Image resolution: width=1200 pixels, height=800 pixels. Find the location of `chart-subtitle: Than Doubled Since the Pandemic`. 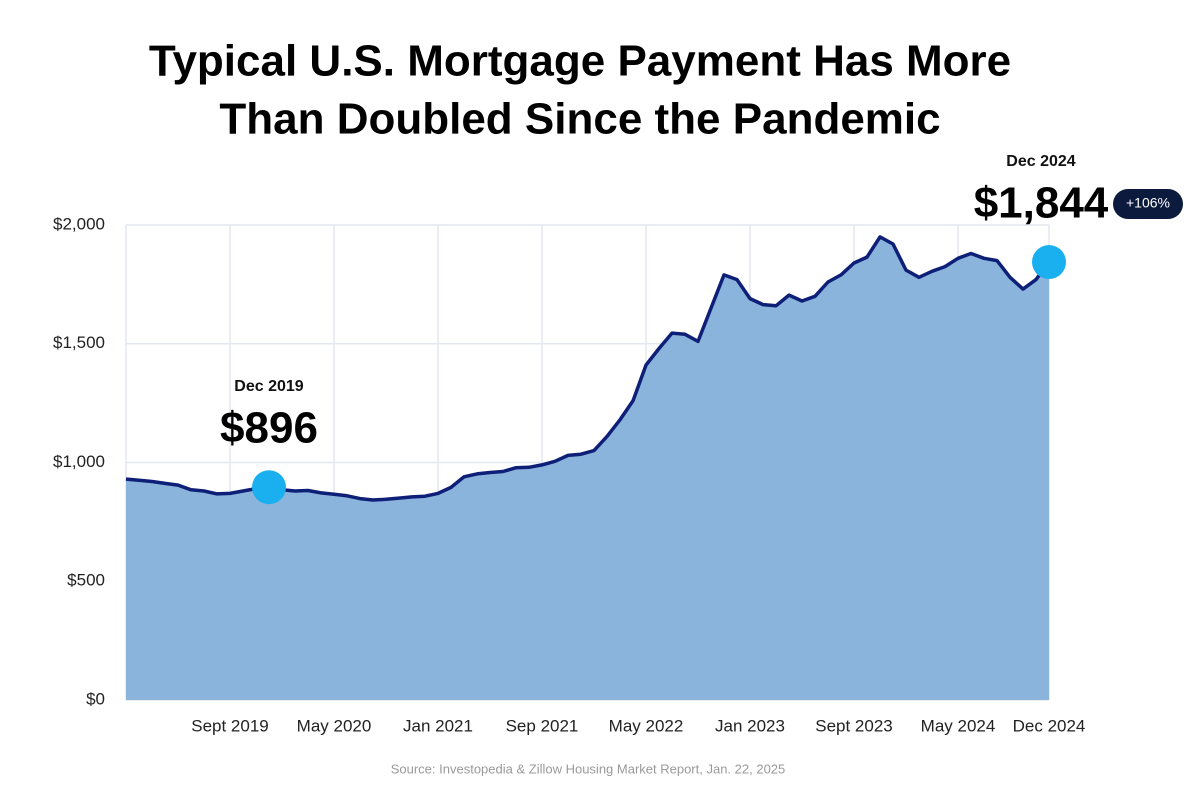

chart-subtitle: Than Doubled Since the Pandemic is located at coordinates (579, 119).